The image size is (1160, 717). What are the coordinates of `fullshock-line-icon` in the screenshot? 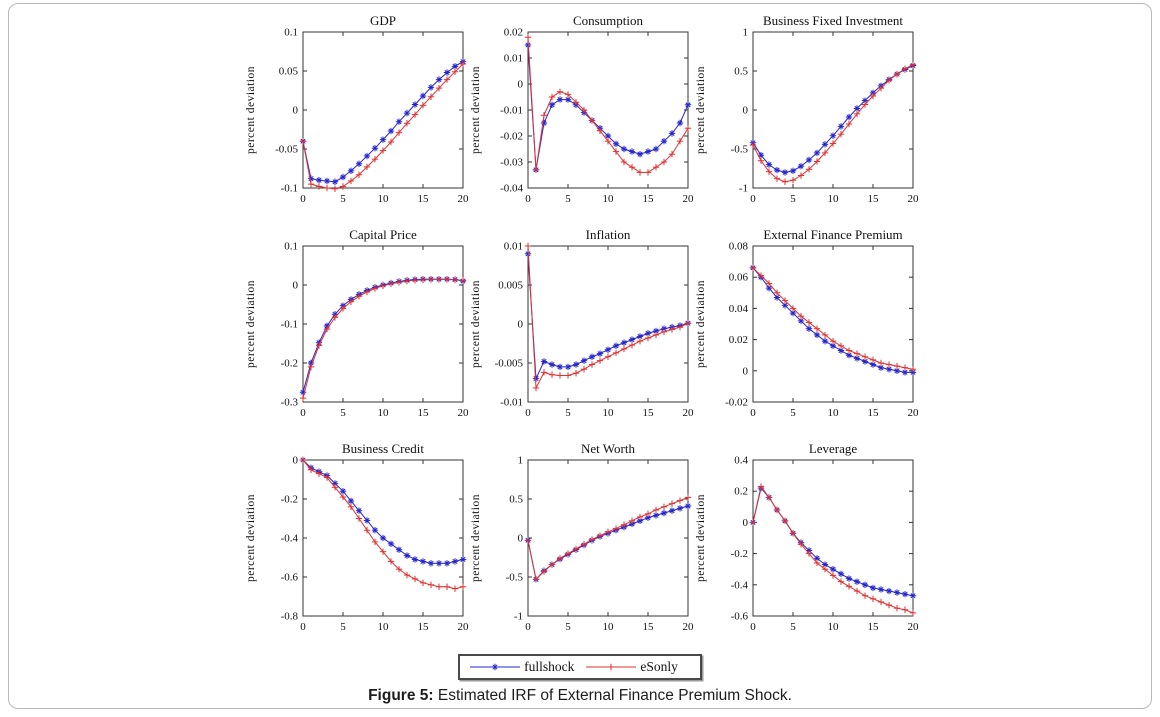 It's located at (495, 667).